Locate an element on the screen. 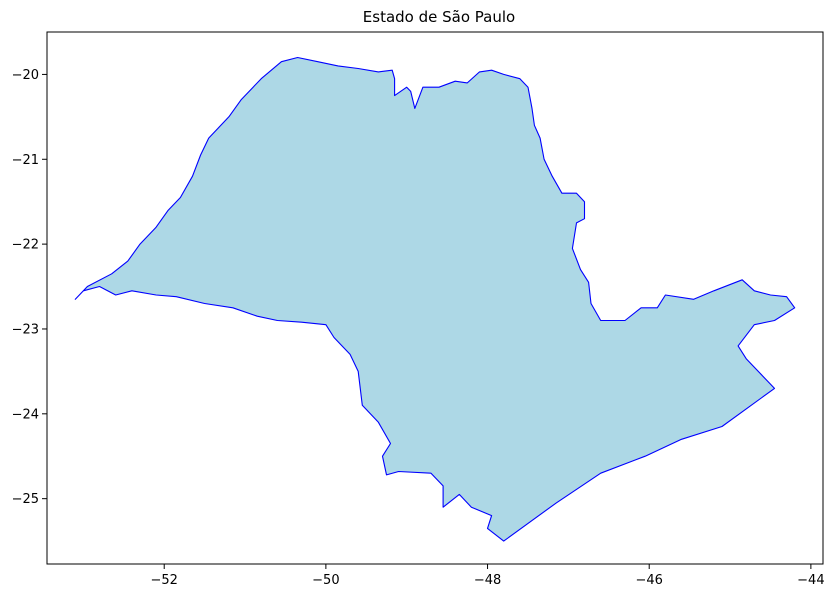 The width and height of the screenshot is (834, 603). chart-title: Estado de São Paulo is located at coordinates (439, 17).